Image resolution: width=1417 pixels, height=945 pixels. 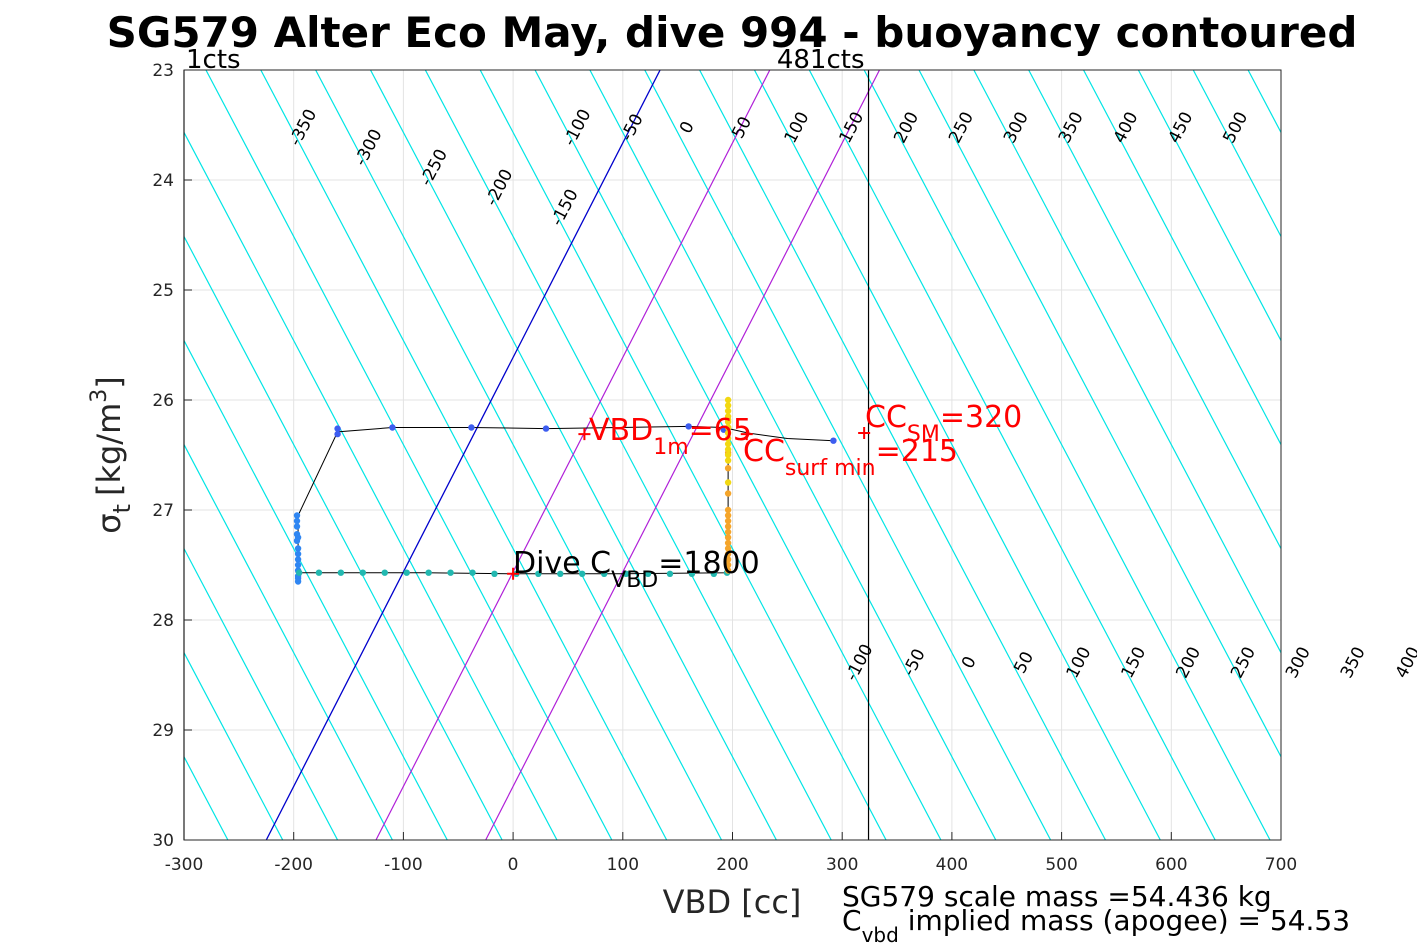 I want to click on y-tick-label: 27, so click(x=163, y=511).